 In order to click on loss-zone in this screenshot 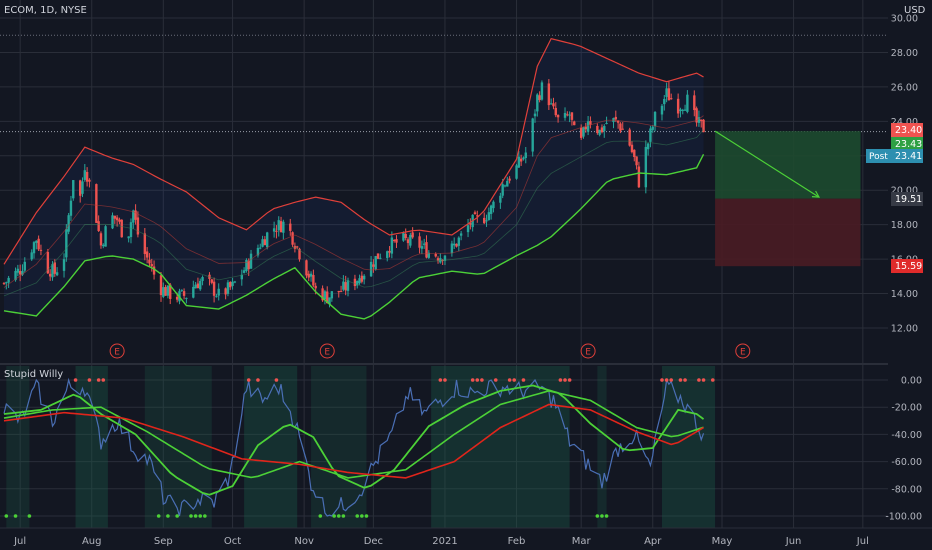, I will do `click(788, 232)`.